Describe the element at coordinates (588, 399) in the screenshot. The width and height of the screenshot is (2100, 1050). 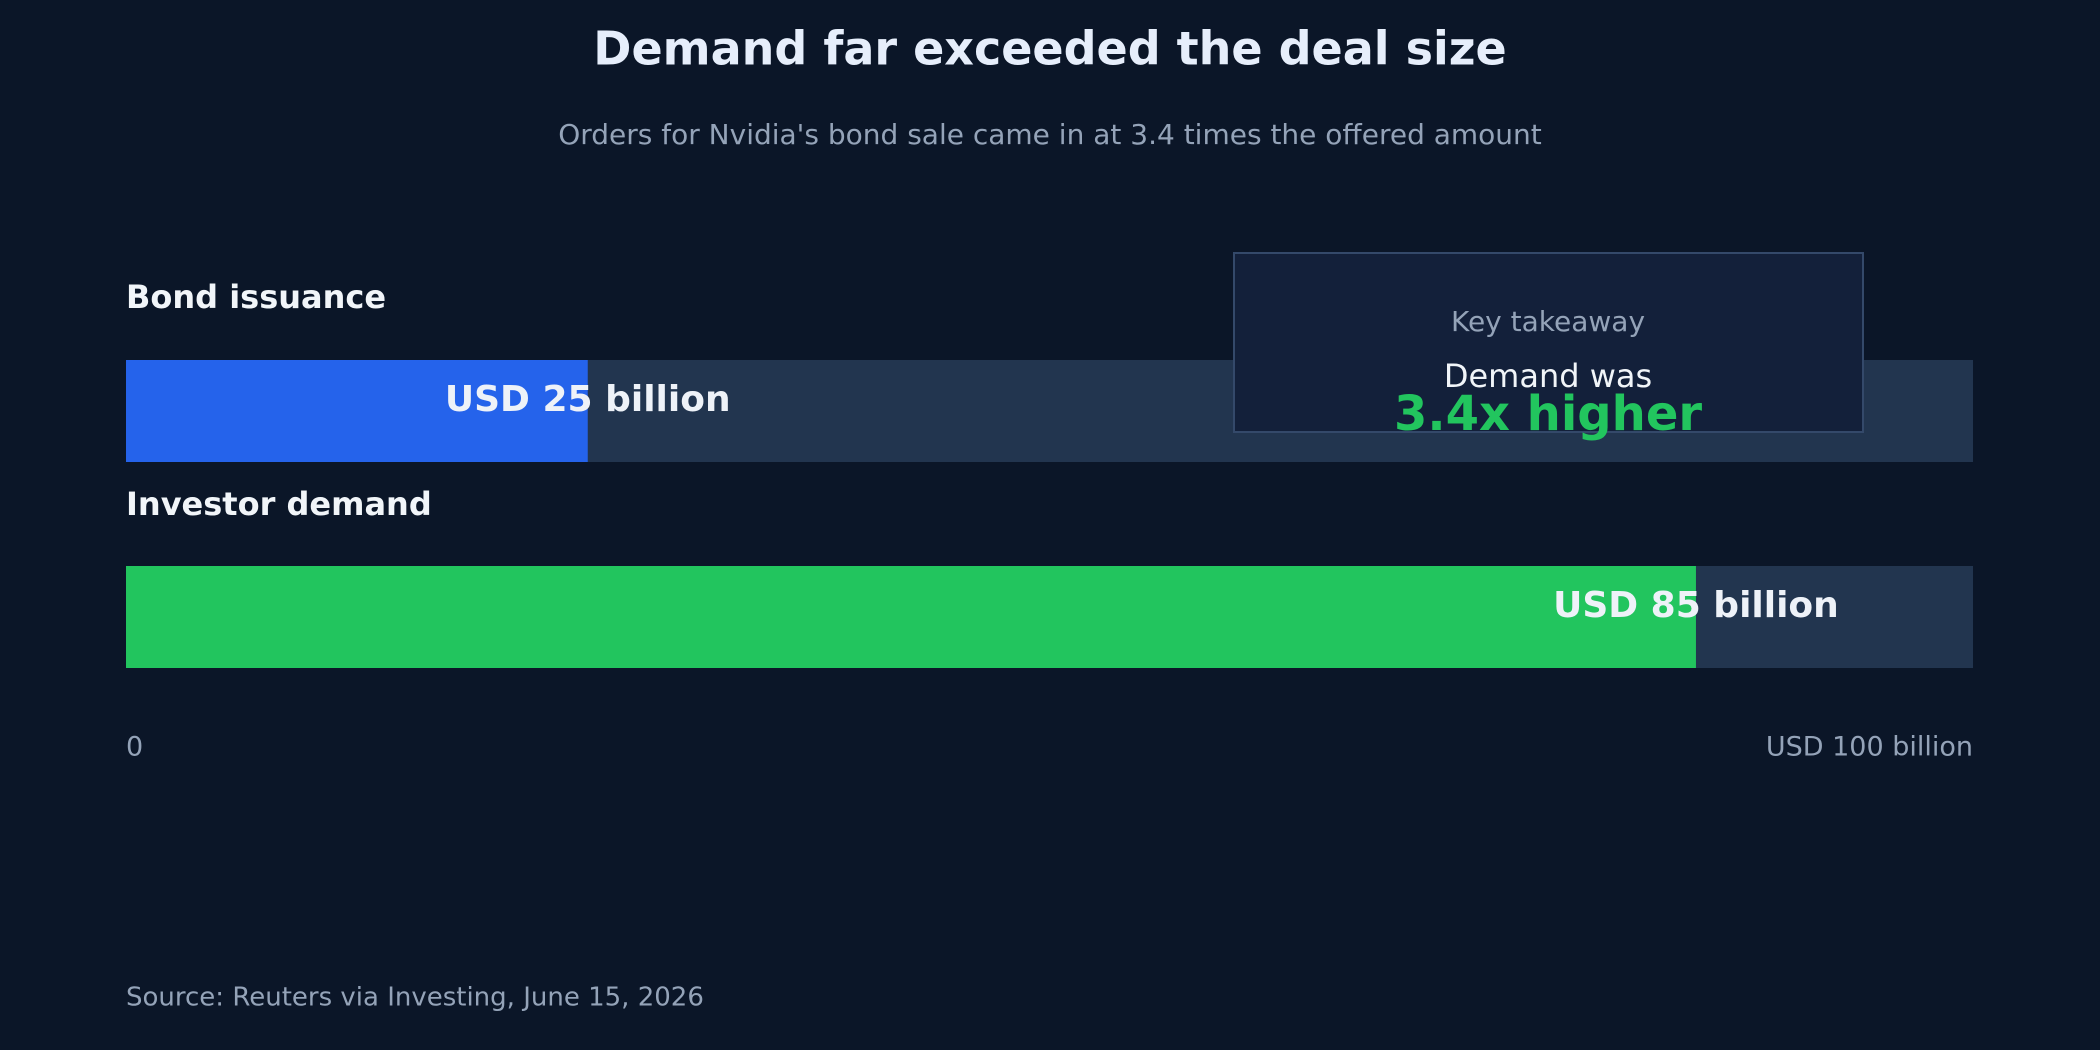
I see `value-label: USD 25 billion` at that location.